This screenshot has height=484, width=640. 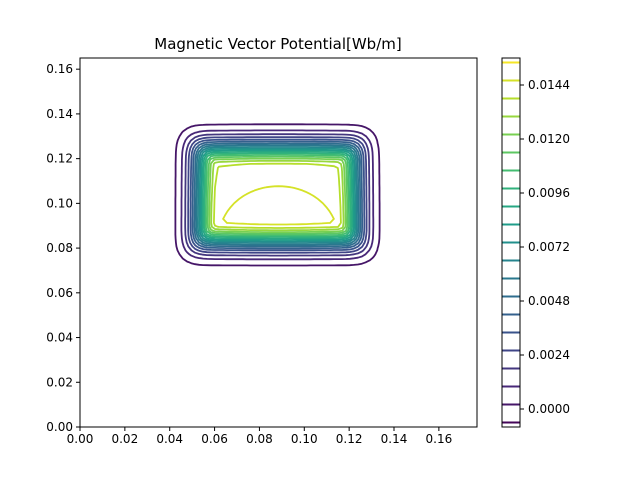 I want to click on colorbar-tick-label: 0.0120, so click(x=549, y=139).